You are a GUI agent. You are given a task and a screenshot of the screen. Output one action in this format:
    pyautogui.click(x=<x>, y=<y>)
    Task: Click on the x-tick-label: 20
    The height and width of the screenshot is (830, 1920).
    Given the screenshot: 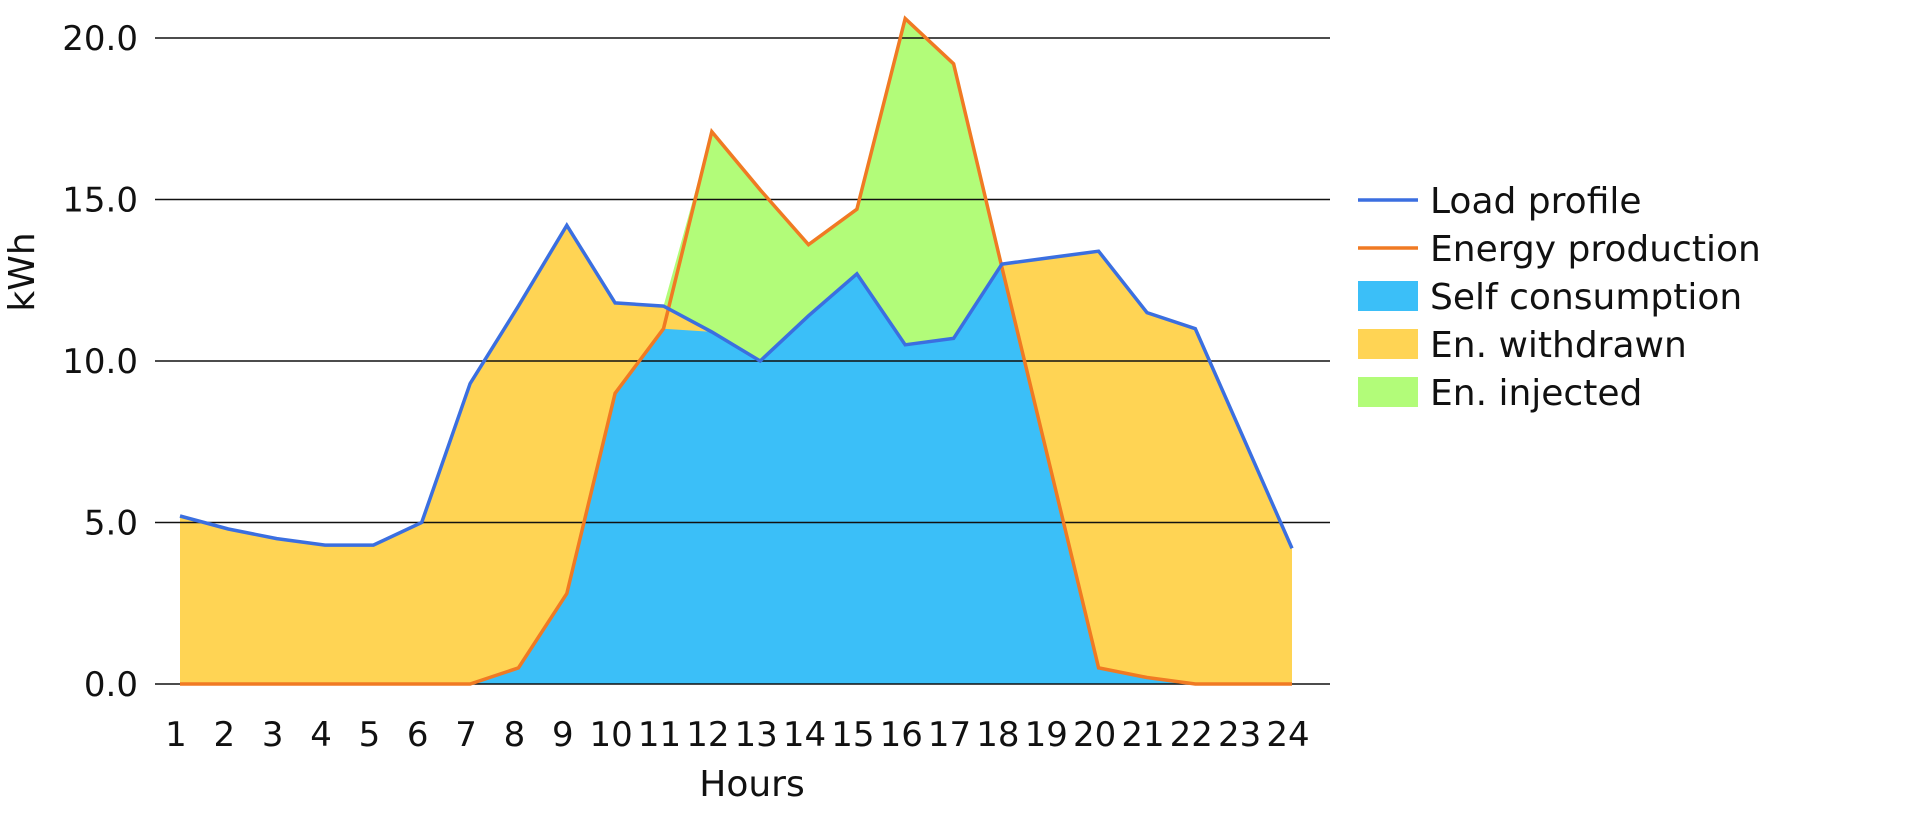 What is the action you would take?
    pyautogui.click(x=1094, y=735)
    